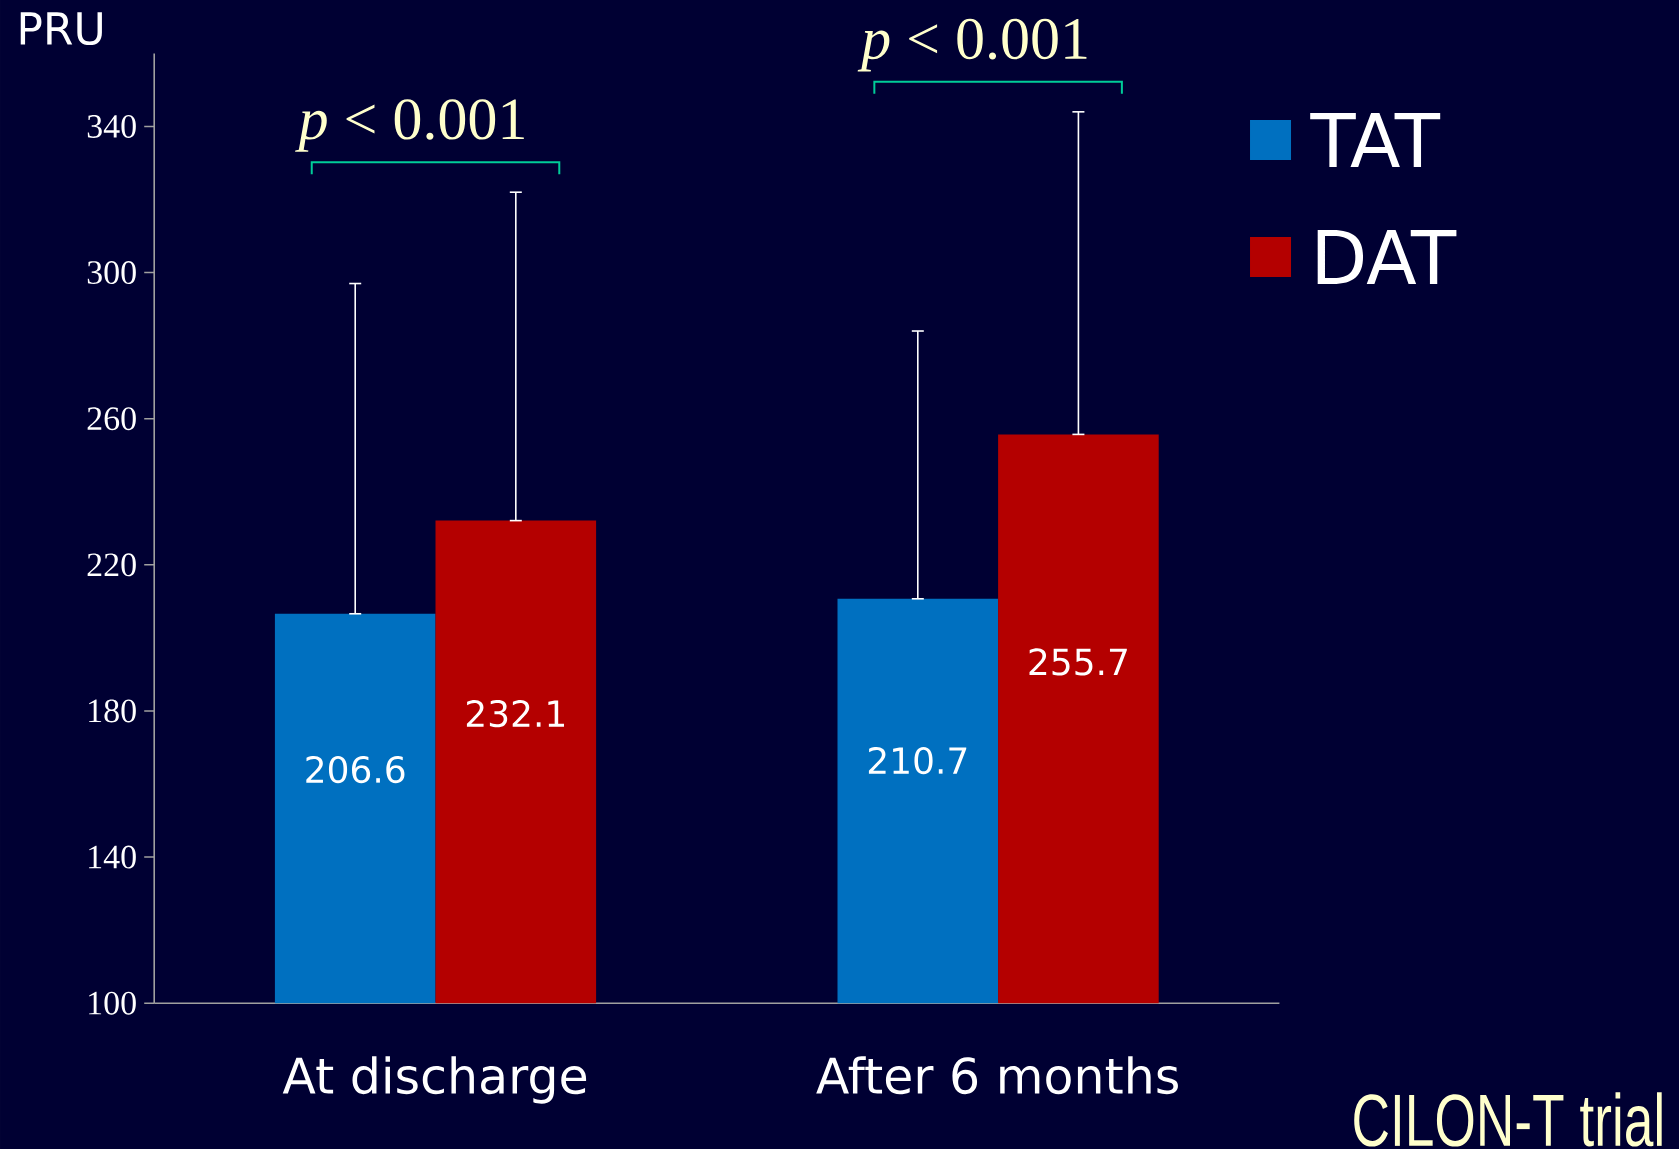  Describe the element at coordinates (111, 126) in the screenshot. I see `y-tick-label: 340` at that location.